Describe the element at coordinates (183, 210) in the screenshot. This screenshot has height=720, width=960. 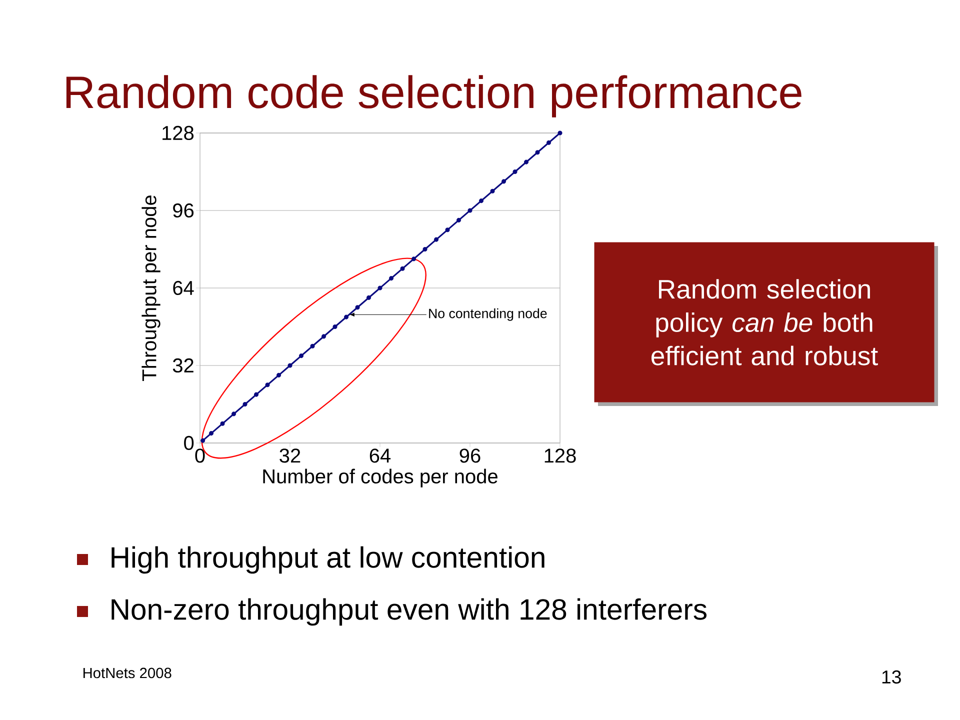
I see `y-tick-label: 96` at that location.